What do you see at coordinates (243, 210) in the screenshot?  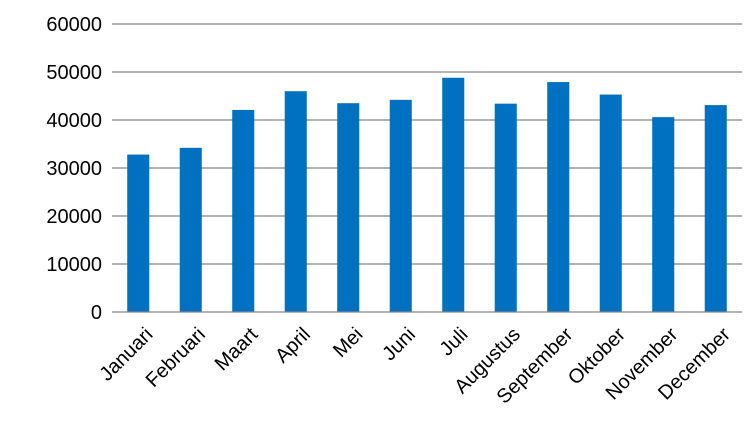 I see `bar-maart` at bounding box center [243, 210].